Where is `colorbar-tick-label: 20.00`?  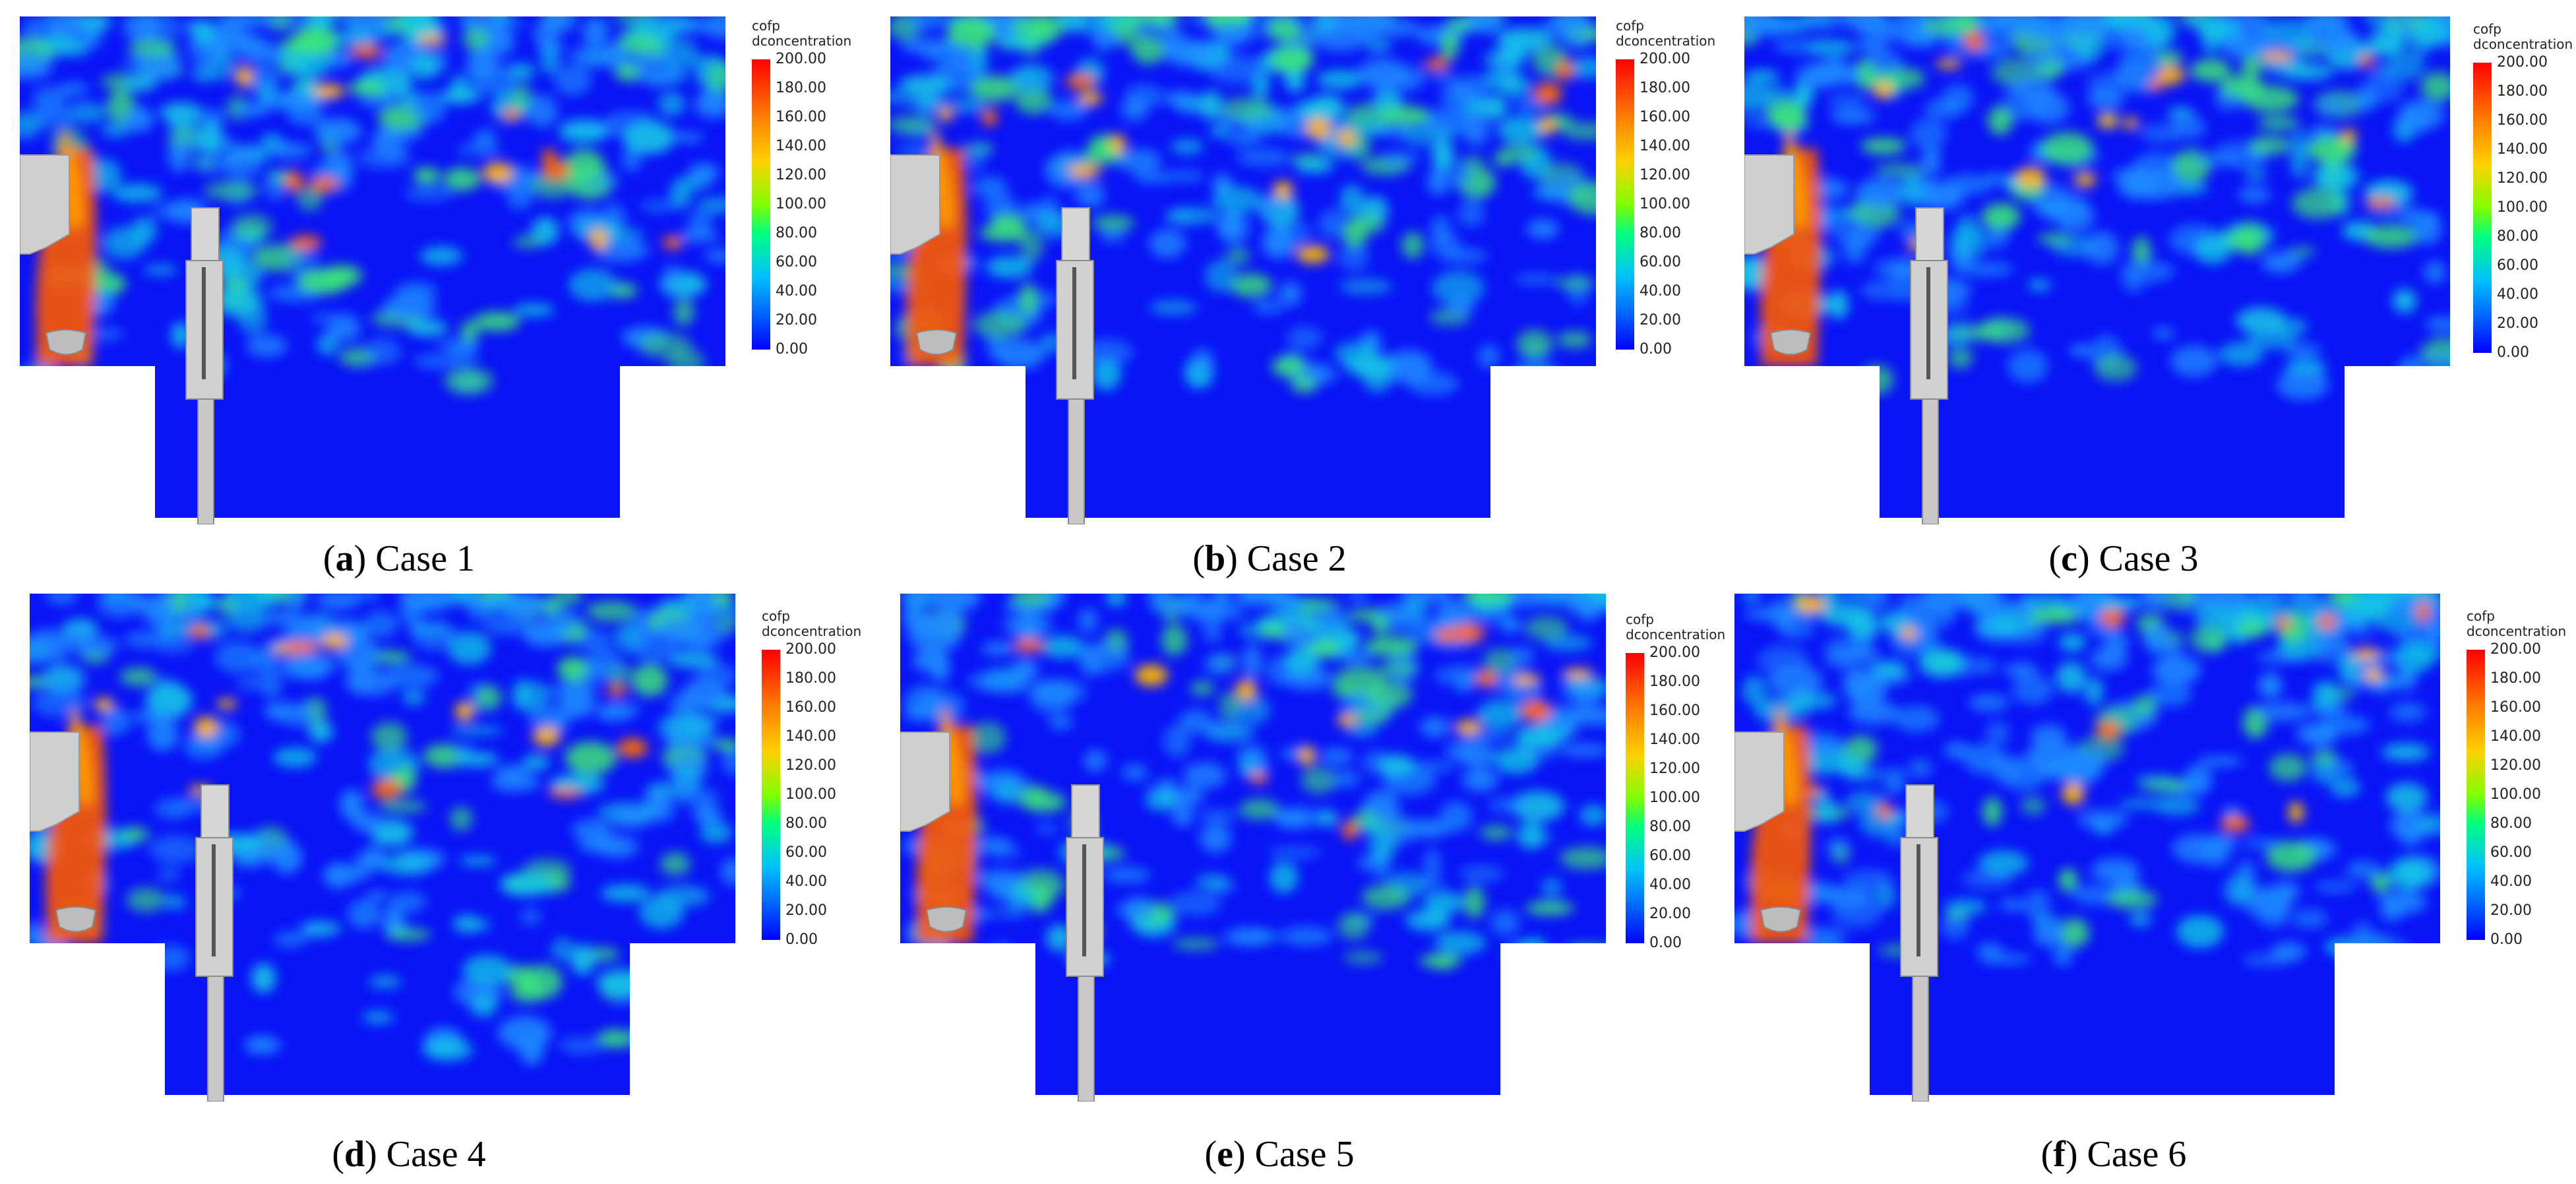 colorbar-tick-label: 20.00 is located at coordinates (2511, 910).